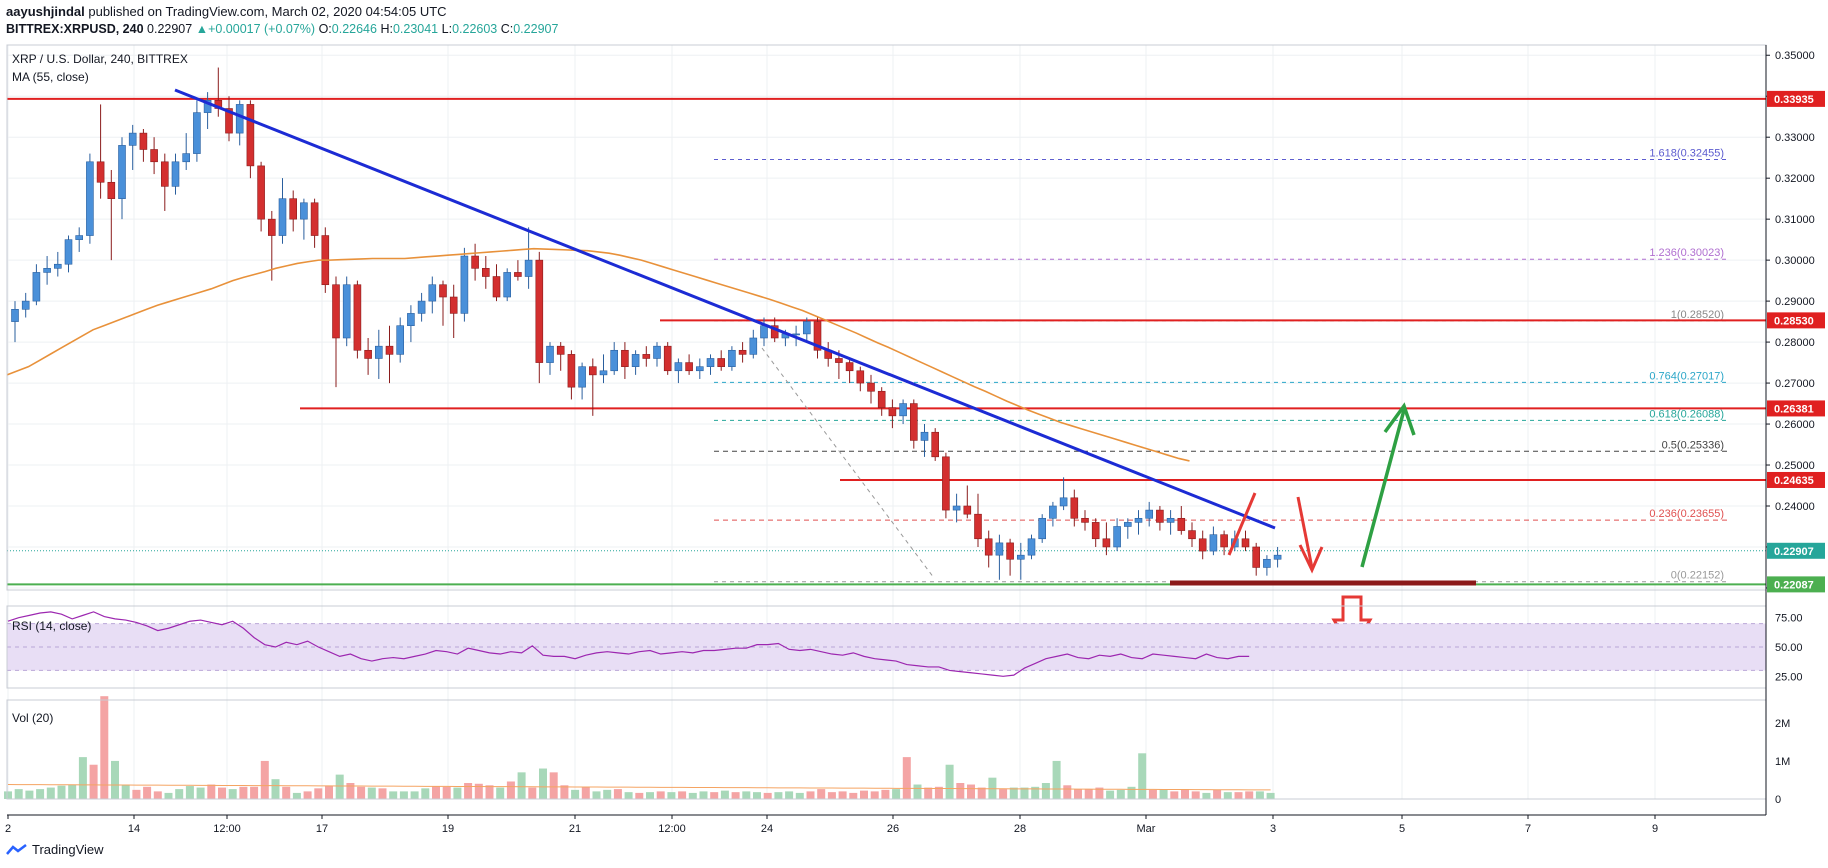 The image size is (1828, 868). Describe the element at coordinates (1782, 724) in the screenshot. I see `volume-tick-label: 2M` at that location.